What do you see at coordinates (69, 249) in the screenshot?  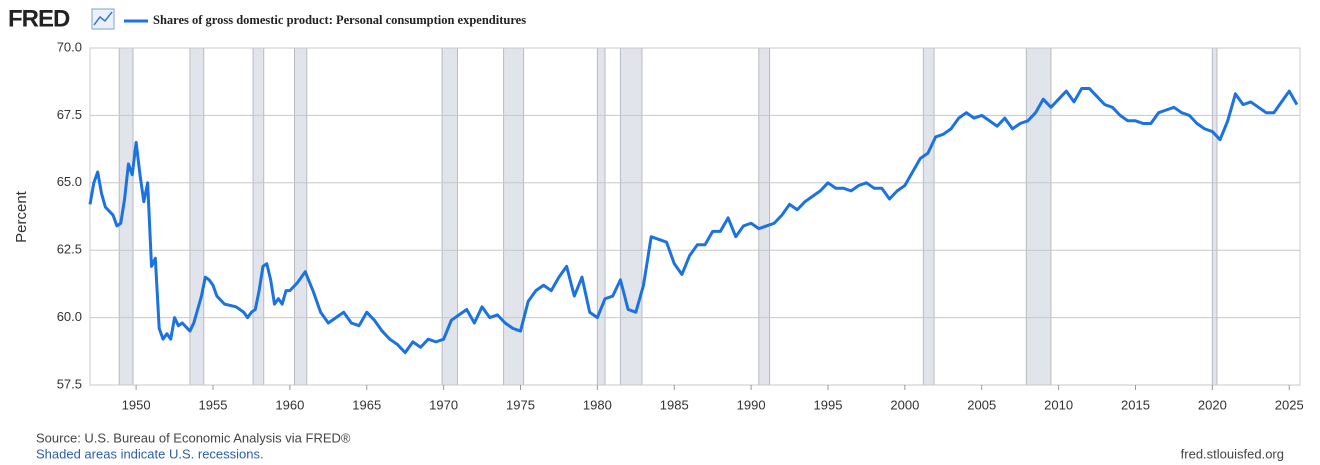 I see `y-tick-label: 62.5` at bounding box center [69, 249].